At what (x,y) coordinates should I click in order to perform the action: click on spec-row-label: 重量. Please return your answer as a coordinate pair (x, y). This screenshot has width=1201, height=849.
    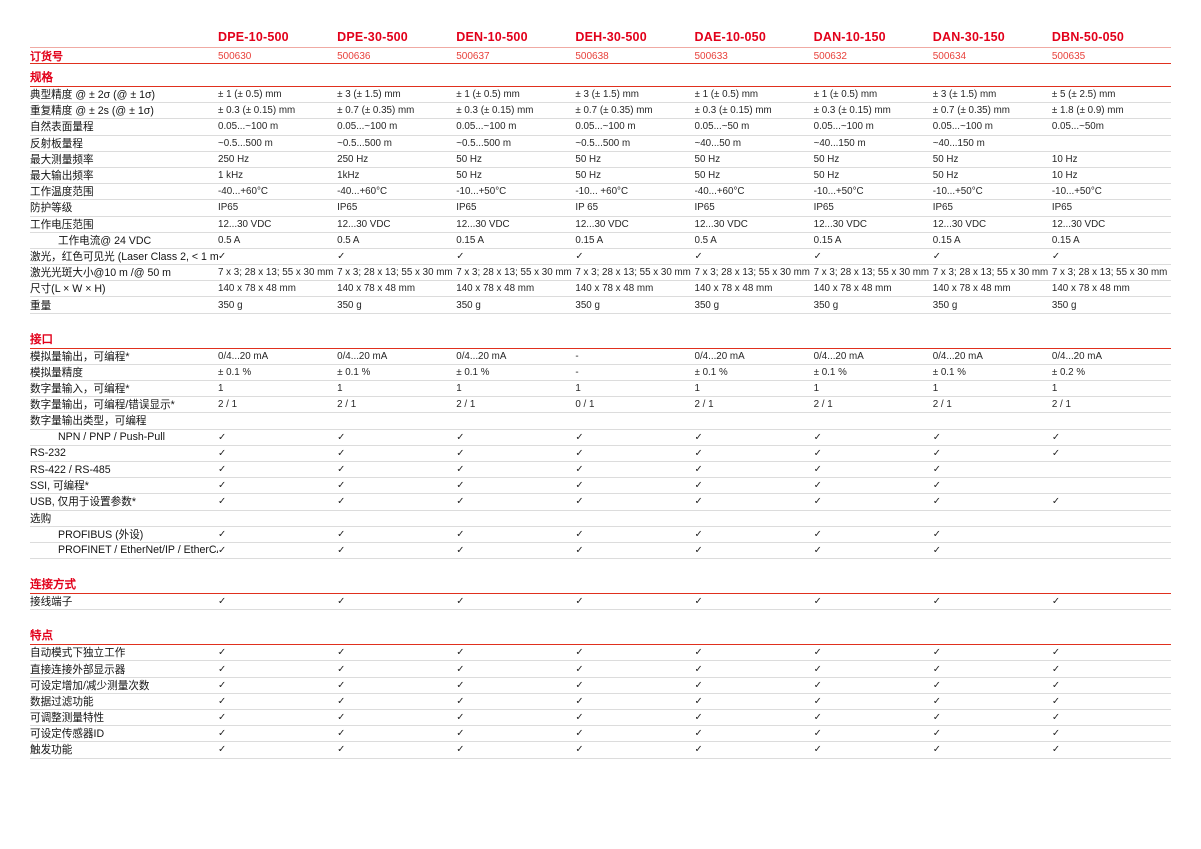
    Looking at the image, I should click on (41, 305).